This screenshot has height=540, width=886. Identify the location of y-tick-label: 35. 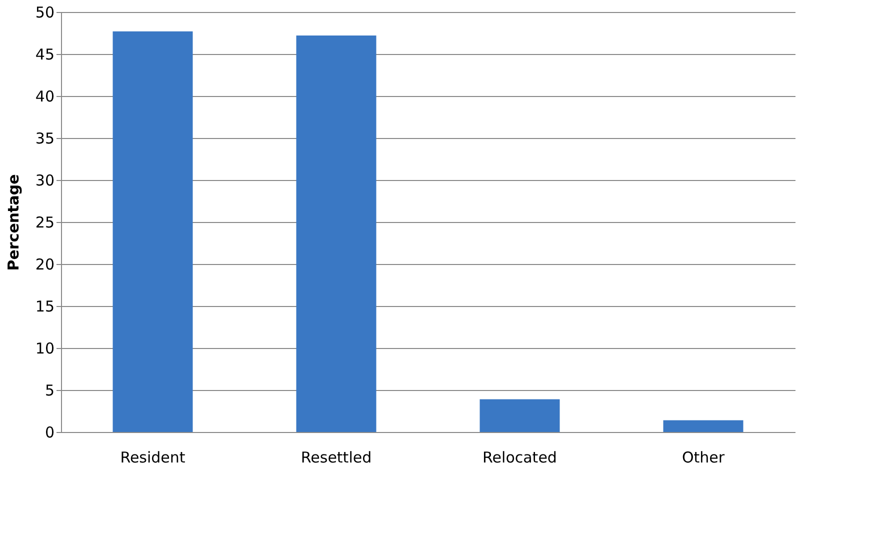
(44, 139).